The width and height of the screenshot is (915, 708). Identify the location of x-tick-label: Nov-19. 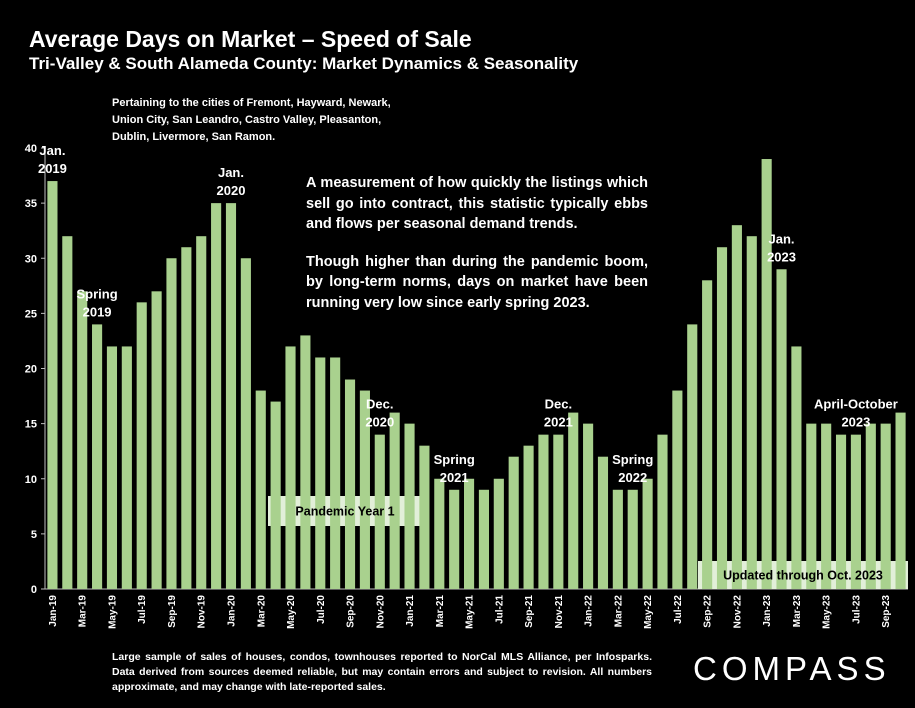
(202, 612).